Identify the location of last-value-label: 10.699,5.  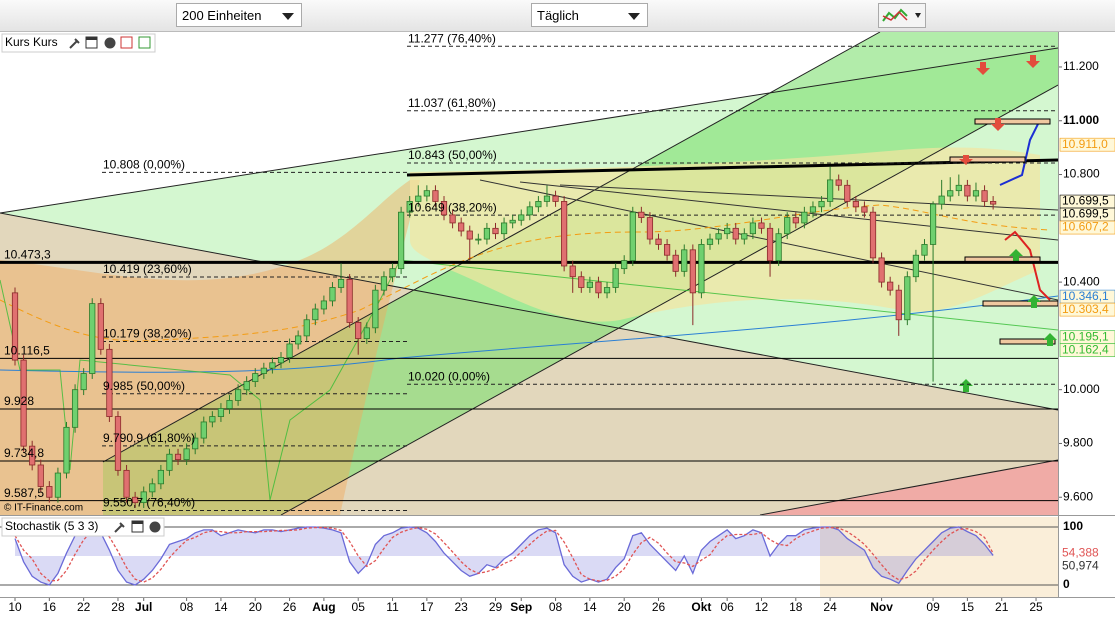
(1085, 201).